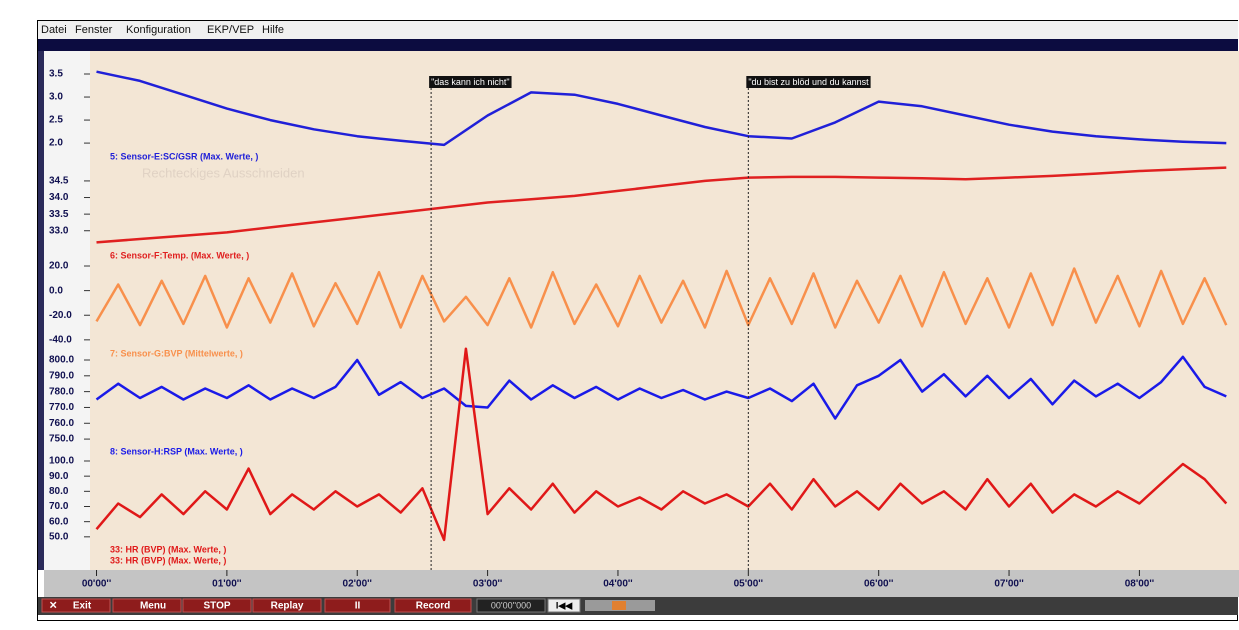 The width and height of the screenshot is (1239, 630). What do you see at coordinates (226, 584) in the screenshot?
I see `x-tick-label: 01'00''` at bounding box center [226, 584].